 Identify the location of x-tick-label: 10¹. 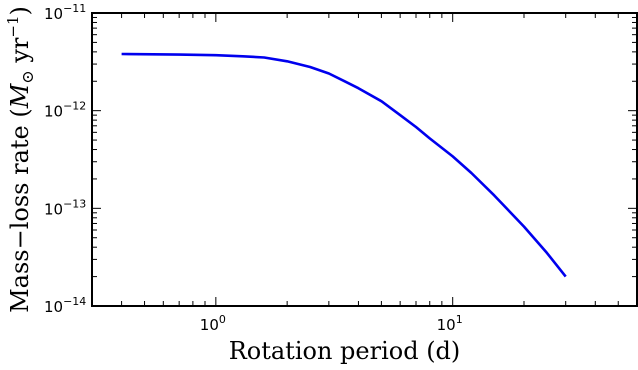
(450, 323).